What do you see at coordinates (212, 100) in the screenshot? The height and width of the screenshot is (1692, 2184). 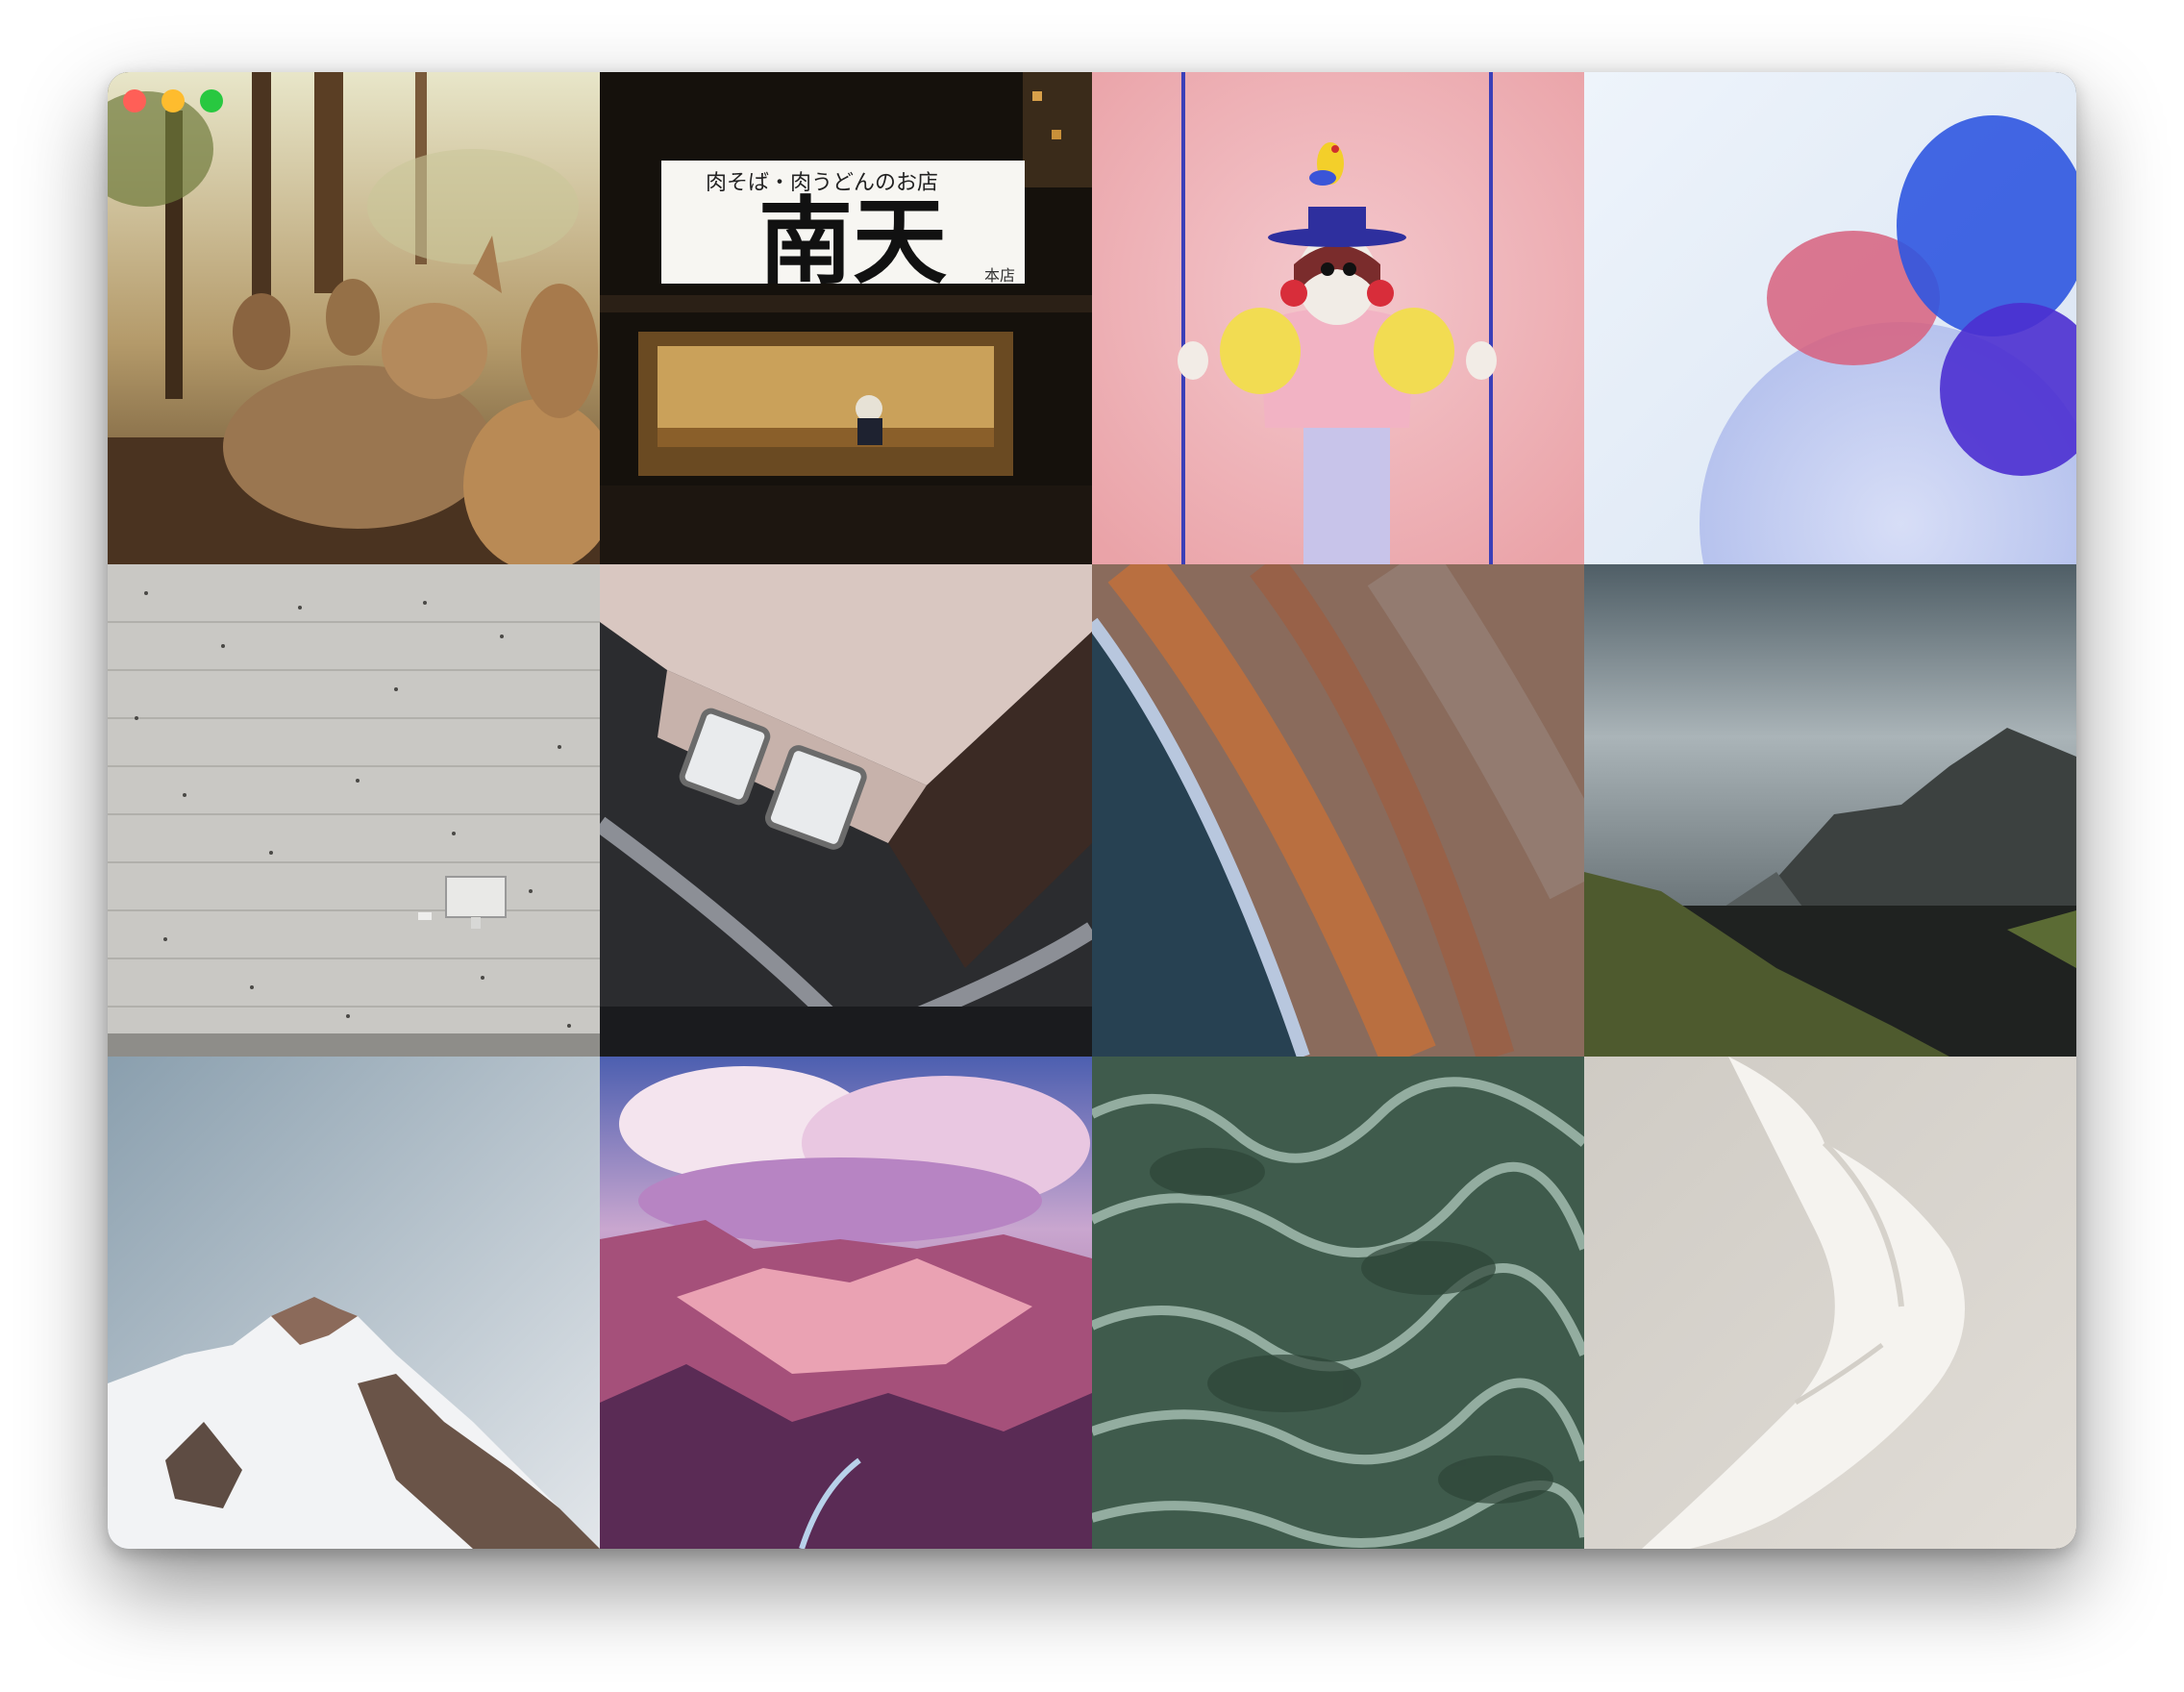 I see `zoom-button` at bounding box center [212, 100].